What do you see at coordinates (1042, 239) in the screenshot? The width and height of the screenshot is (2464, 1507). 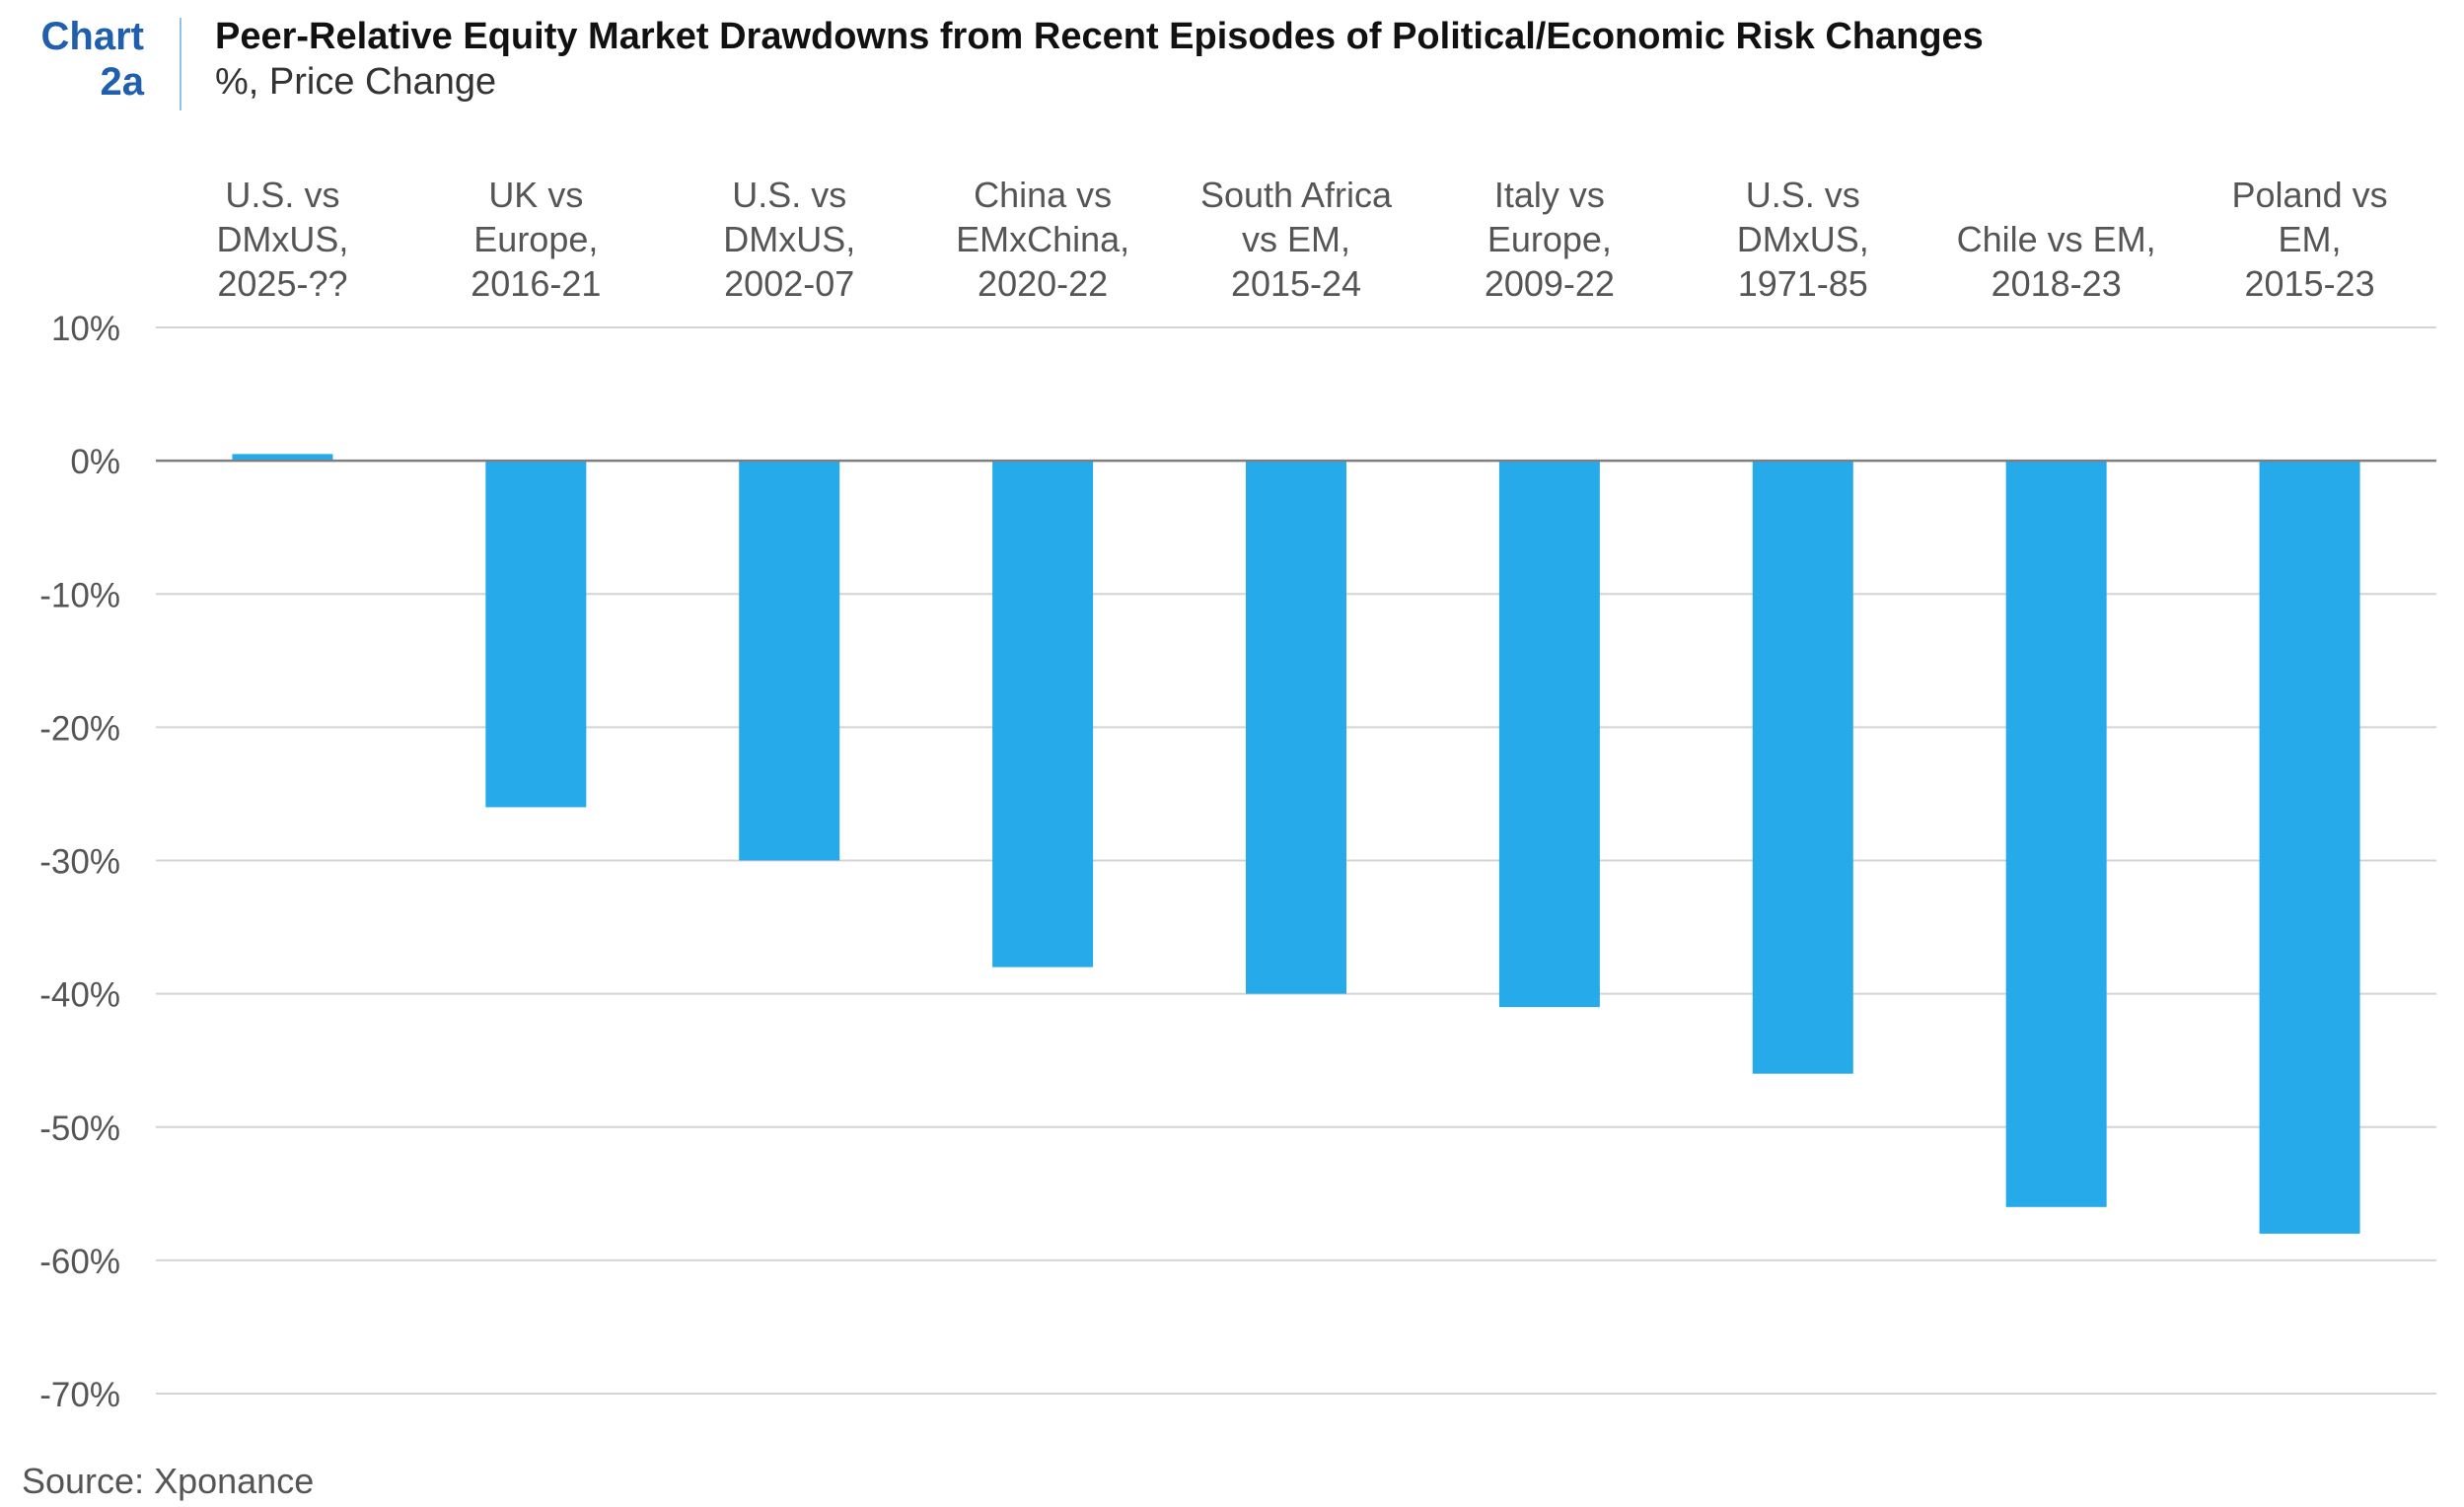 I see `x-tick-label: EMxChina,` at bounding box center [1042, 239].